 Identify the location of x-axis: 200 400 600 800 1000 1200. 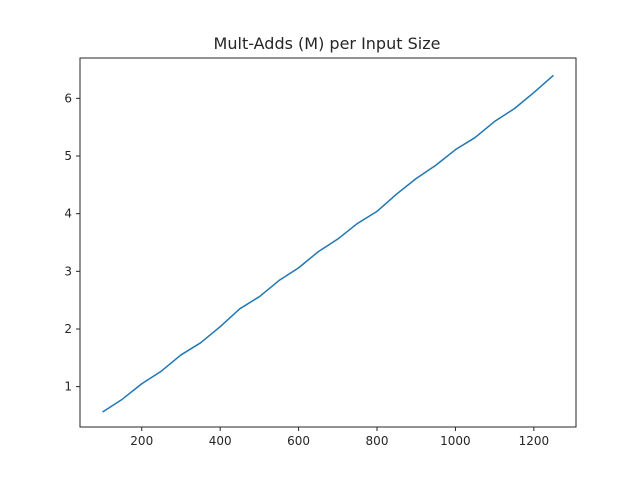
(339, 437).